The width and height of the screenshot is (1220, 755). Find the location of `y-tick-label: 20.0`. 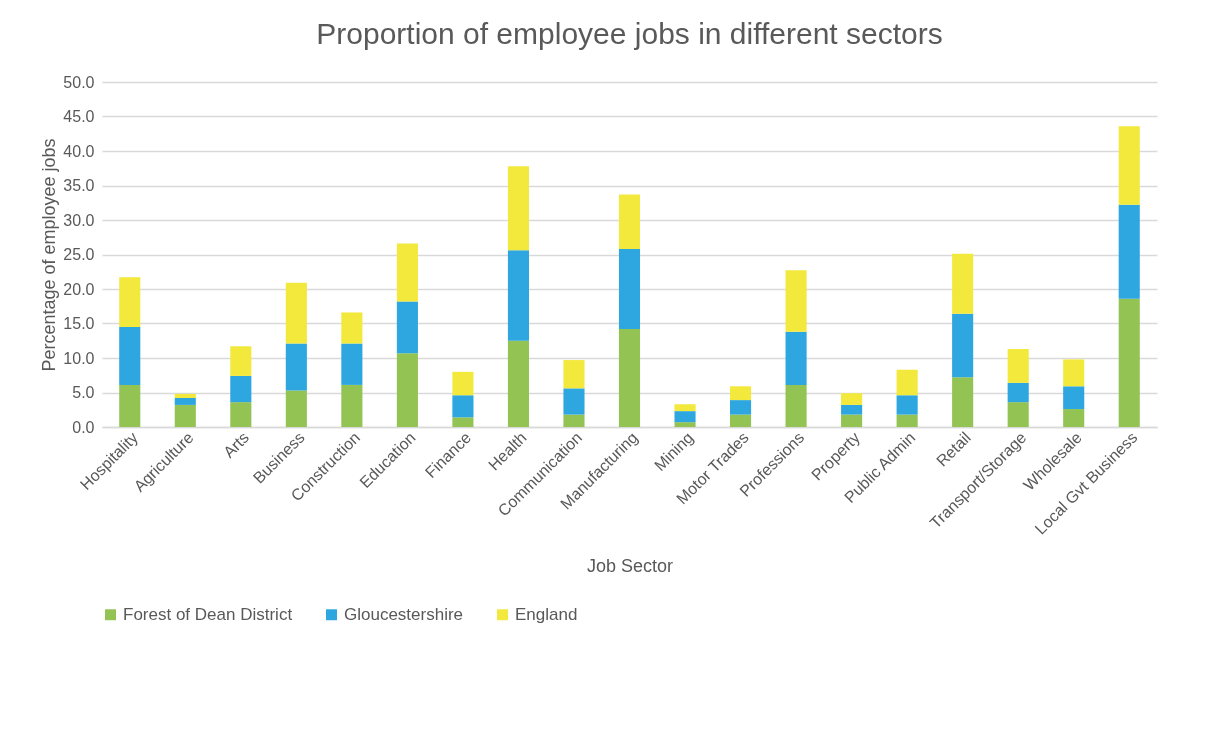

y-tick-label: 20.0 is located at coordinates (79, 289).